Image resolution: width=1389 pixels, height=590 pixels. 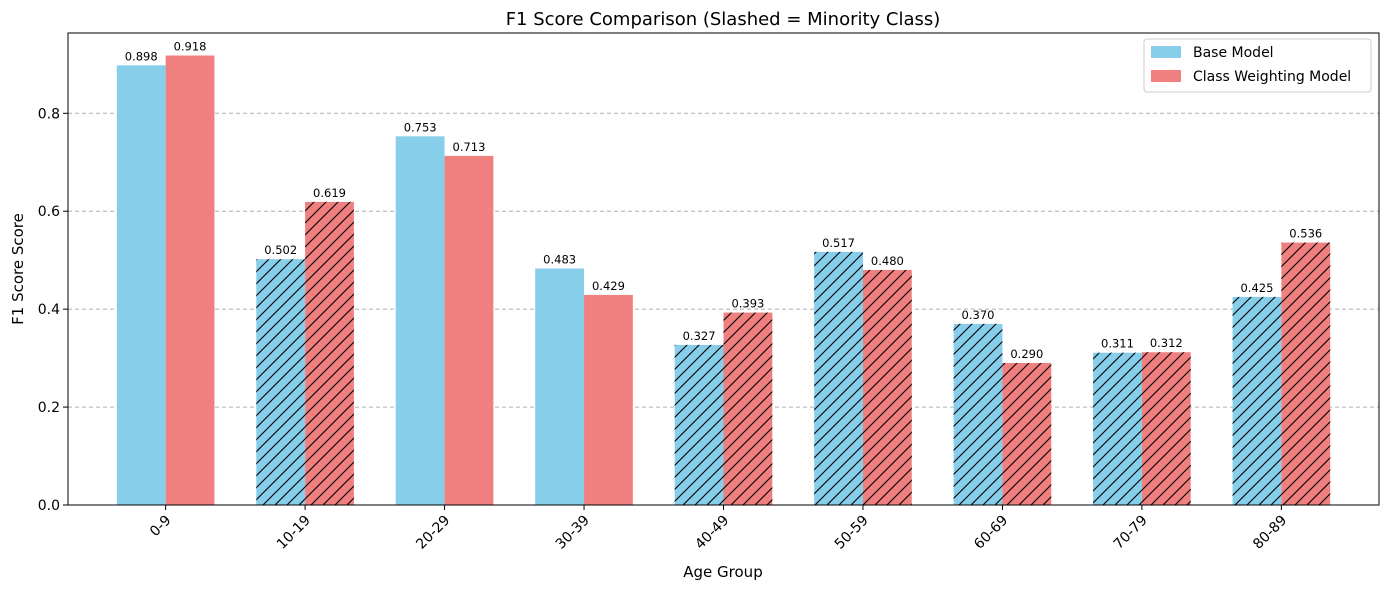 What do you see at coordinates (1233, 53) in the screenshot?
I see `legend-label-base-model: Base Model` at bounding box center [1233, 53].